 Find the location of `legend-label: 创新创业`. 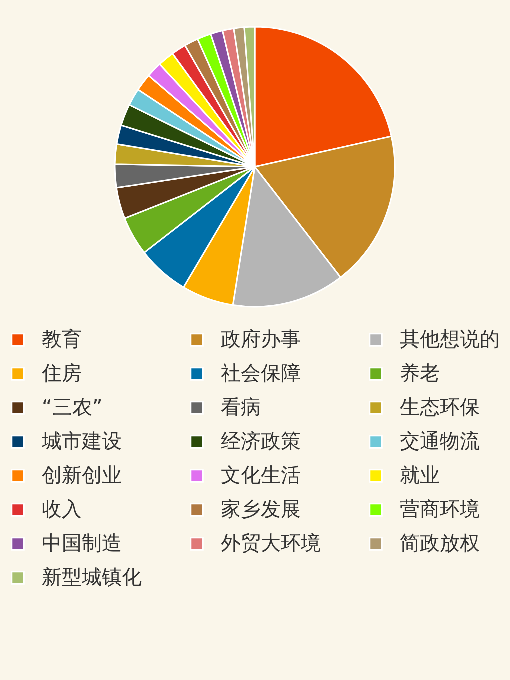

legend-label: 创新创业 is located at coordinates (82, 475).